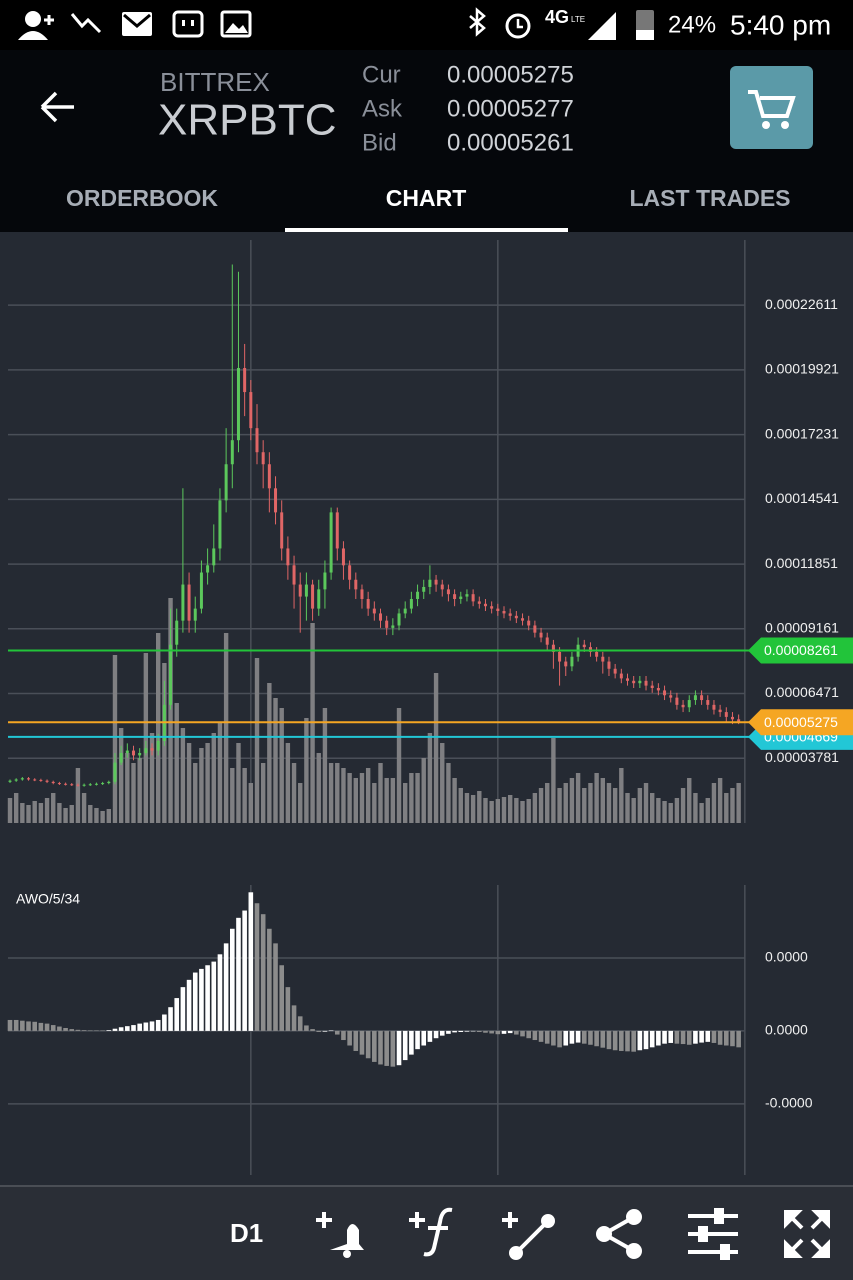 Image resolution: width=853 pixels, height=1280 pixels. Describe the element at coordinates (800, 722) in the screenshot. I see `price-tag` at that location.